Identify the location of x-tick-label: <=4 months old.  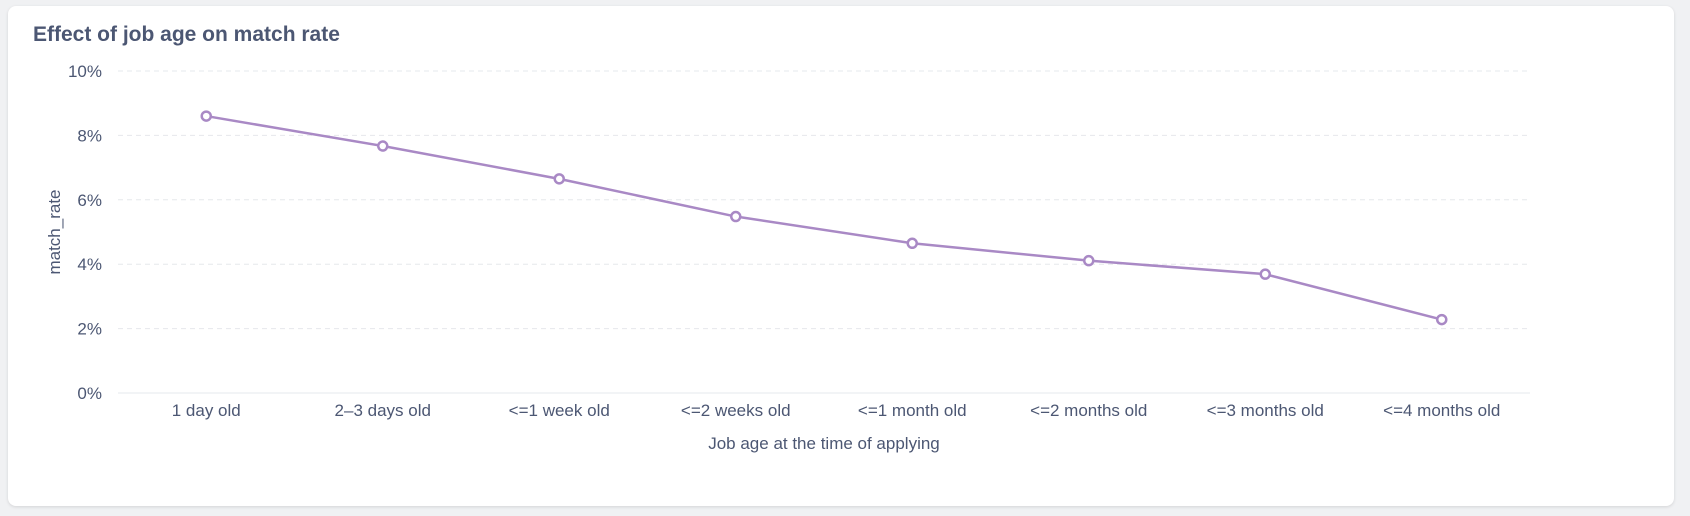
(1441, 410).